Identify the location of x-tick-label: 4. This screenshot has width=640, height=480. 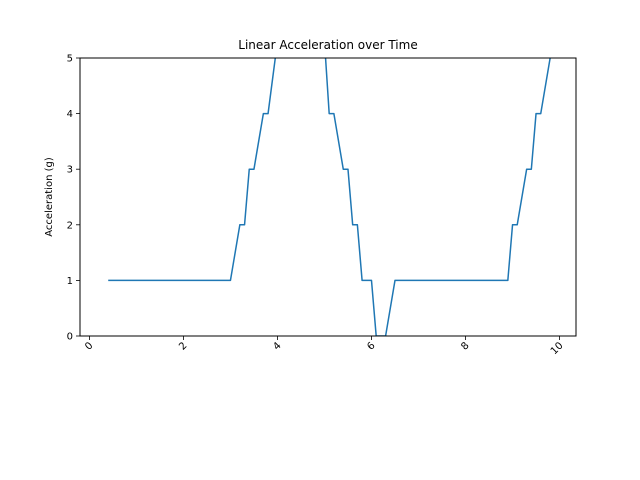
(277, 346).